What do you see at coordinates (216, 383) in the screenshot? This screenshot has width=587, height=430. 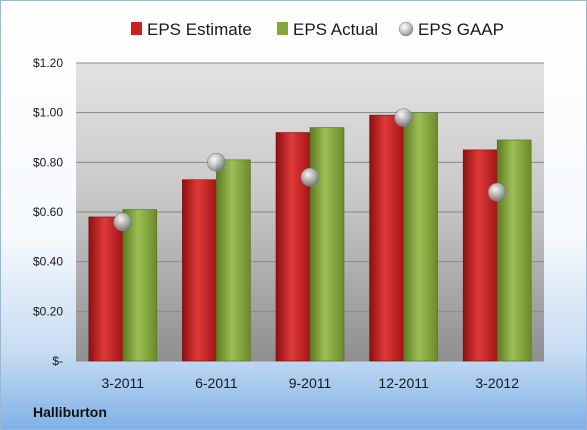 I see `x-tick-label: 6-2011` at bounding box center [216, 383].